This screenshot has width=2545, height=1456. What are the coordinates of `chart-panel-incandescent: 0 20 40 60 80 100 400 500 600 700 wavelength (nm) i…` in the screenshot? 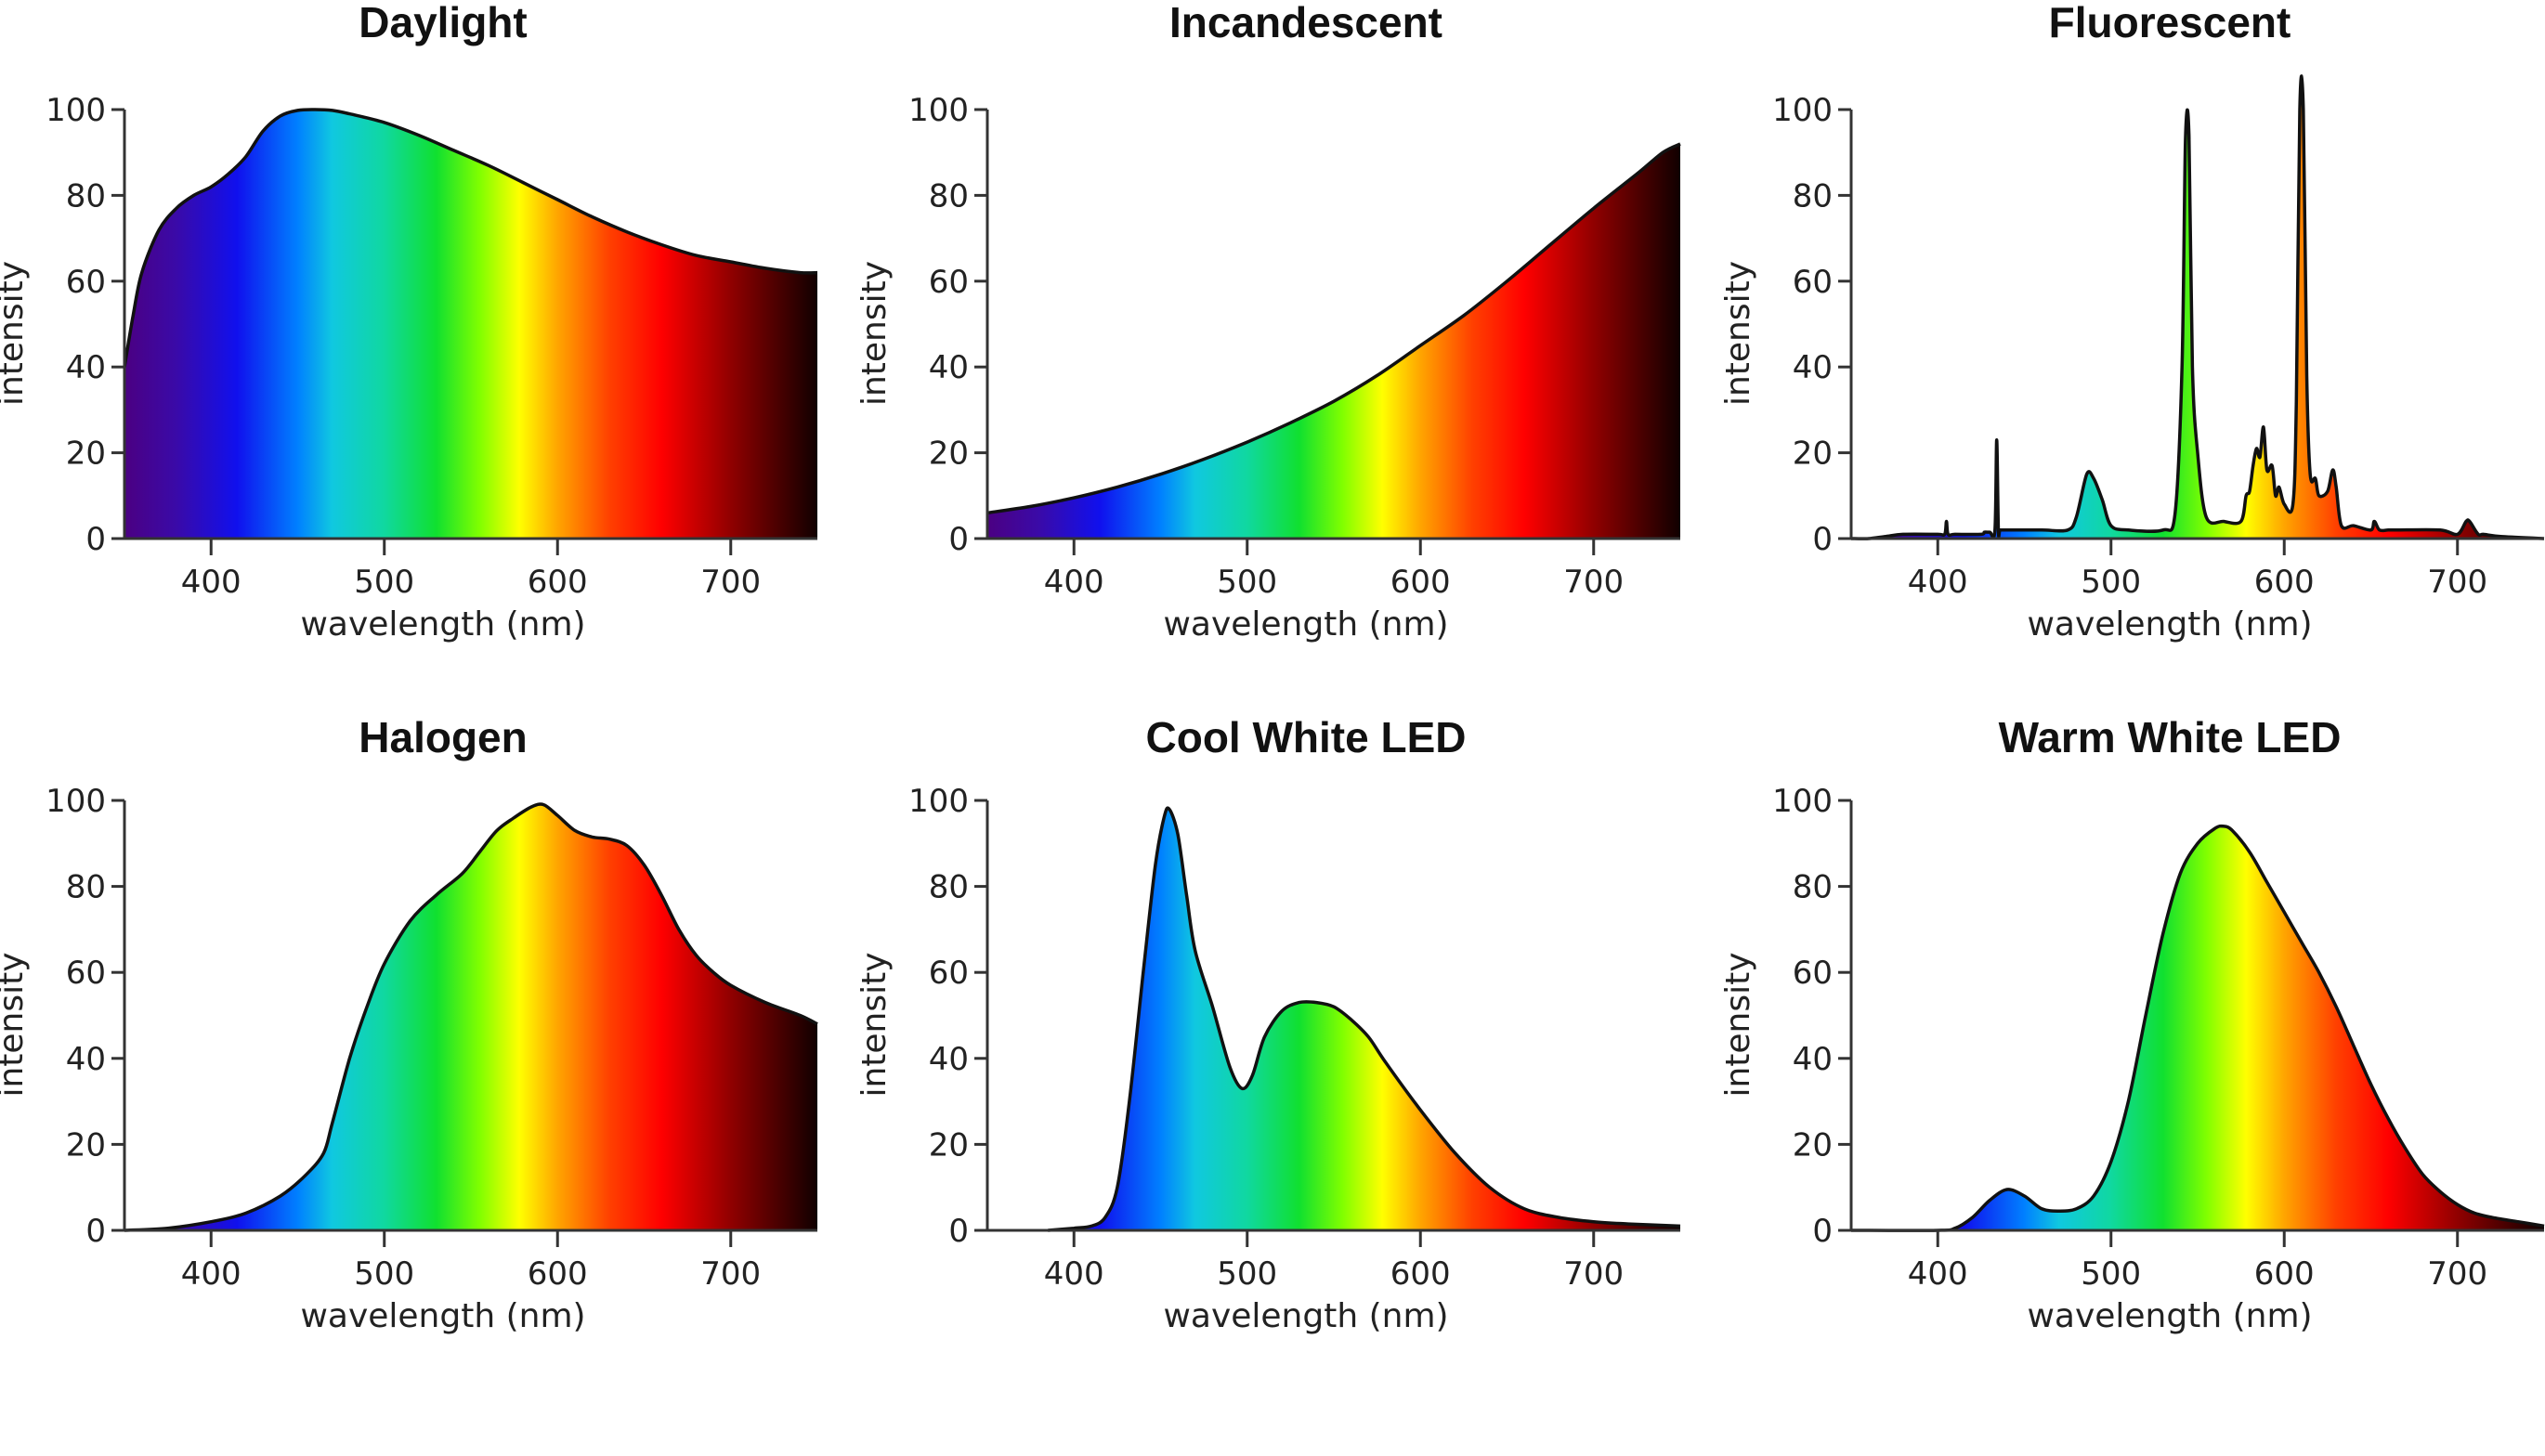 It's located at (1268, 322).